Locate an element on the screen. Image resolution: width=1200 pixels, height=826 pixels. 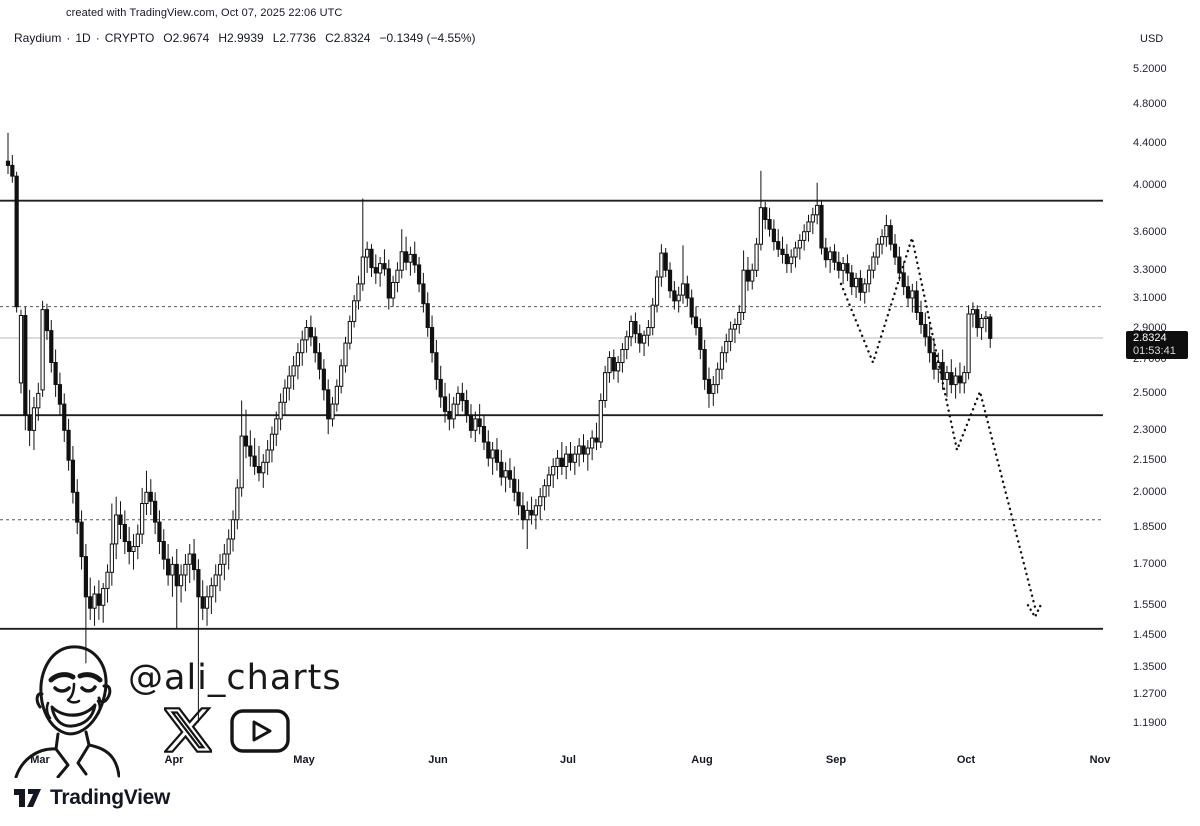
time-axis-label: Sep is located at coordinates (836, 760).